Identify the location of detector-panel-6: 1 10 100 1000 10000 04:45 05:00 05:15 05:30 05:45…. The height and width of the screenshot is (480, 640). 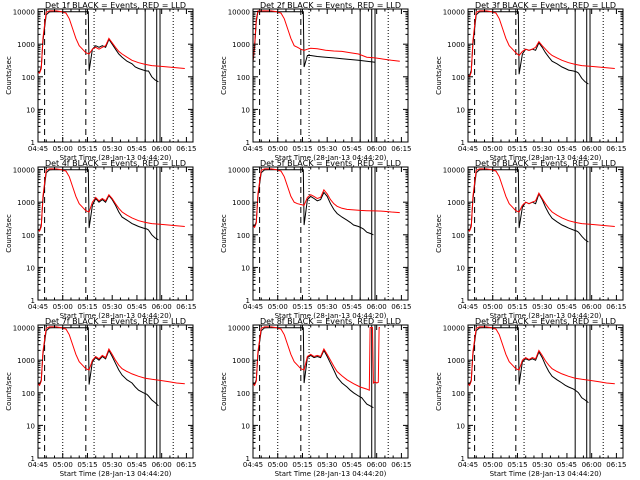
(530, 239).